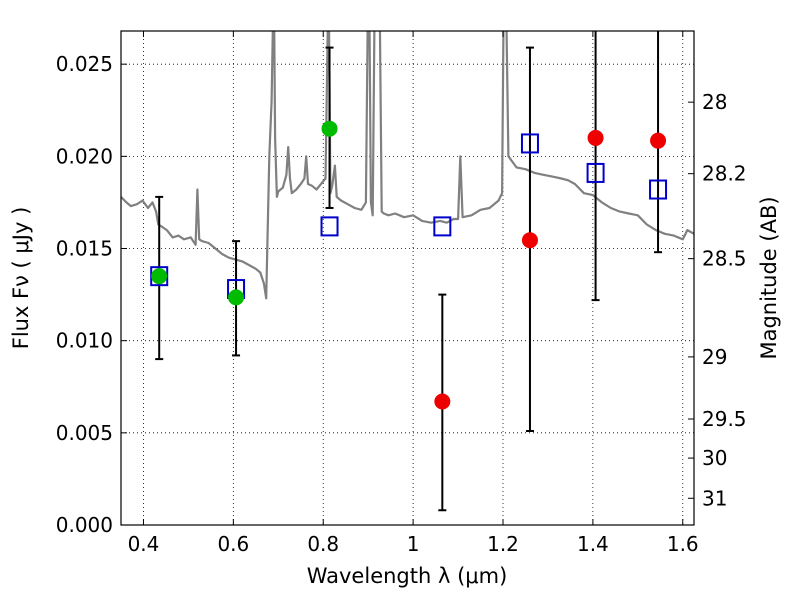 Image resolution: width=800 pixels, height=600 pixels. Describe the element at coordinates (323, 544) in the screenshot. I see `x-tick-label: 0.8` at that location.